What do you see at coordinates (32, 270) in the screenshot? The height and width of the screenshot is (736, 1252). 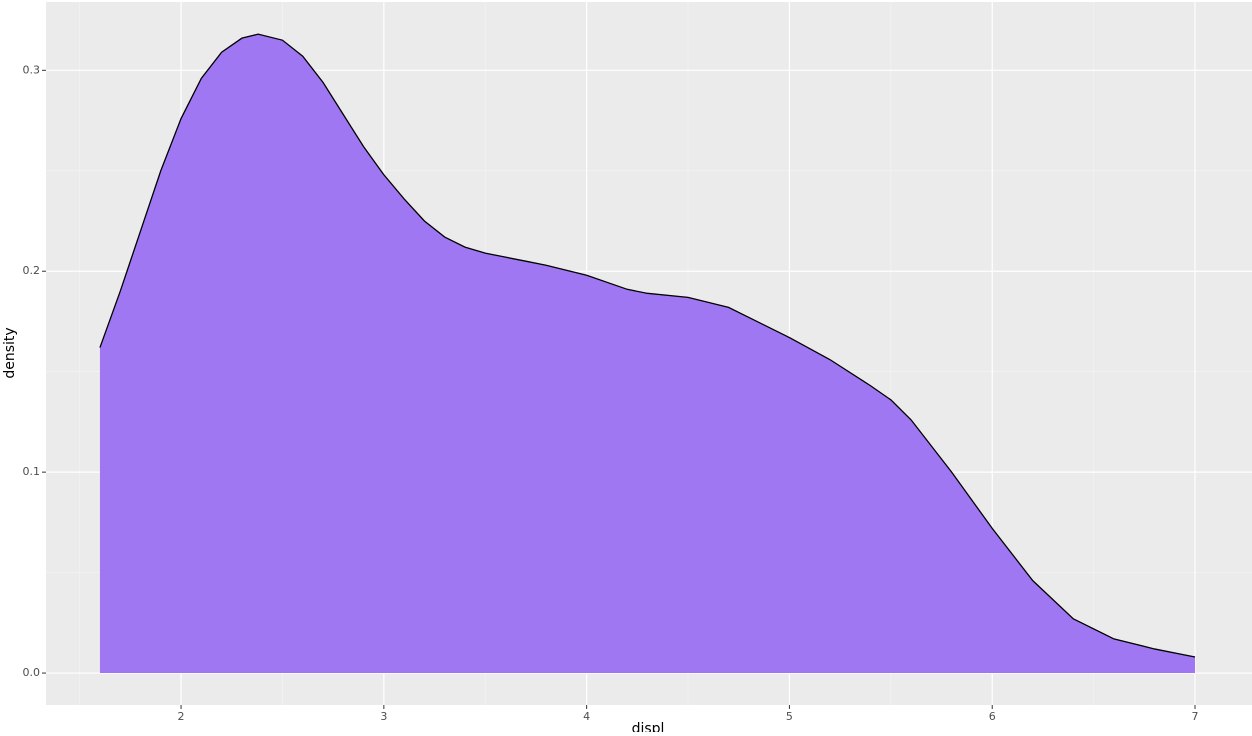 I see `y-tick-label: 0.2` at bounding box center [32, 270].